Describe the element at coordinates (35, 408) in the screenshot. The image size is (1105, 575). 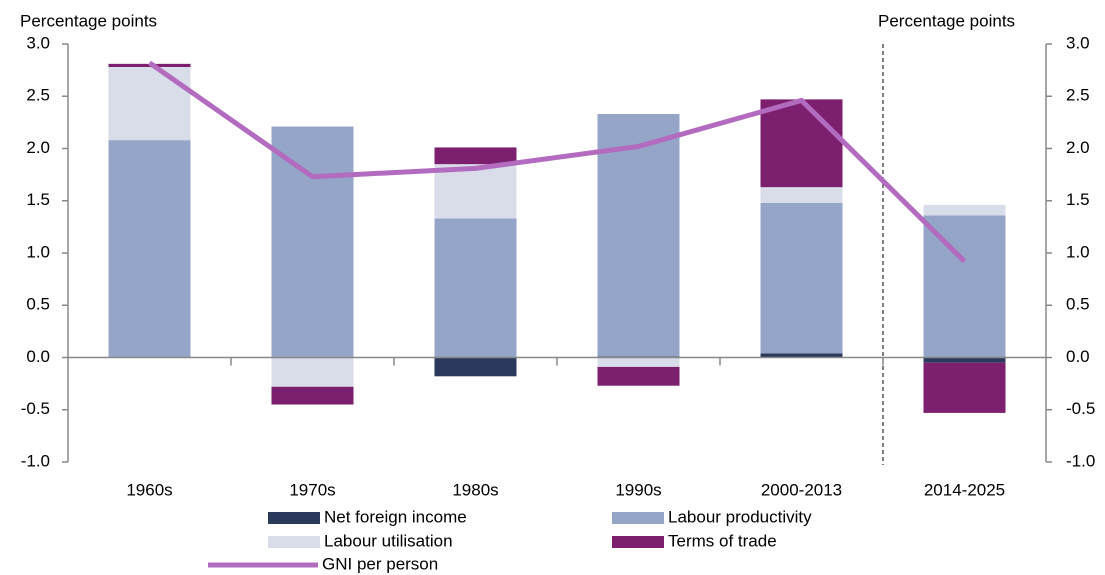
I see `y-tick-label: -0.5` at that location.